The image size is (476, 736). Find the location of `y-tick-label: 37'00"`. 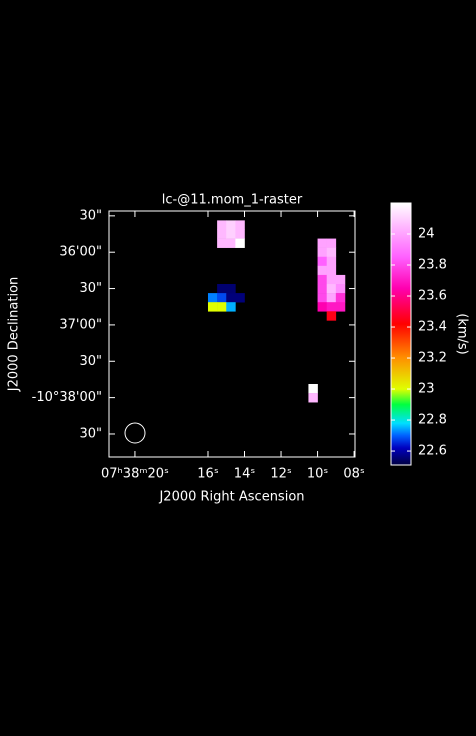

y-tick-label: 37'00" is located at coordinates (80, 324).